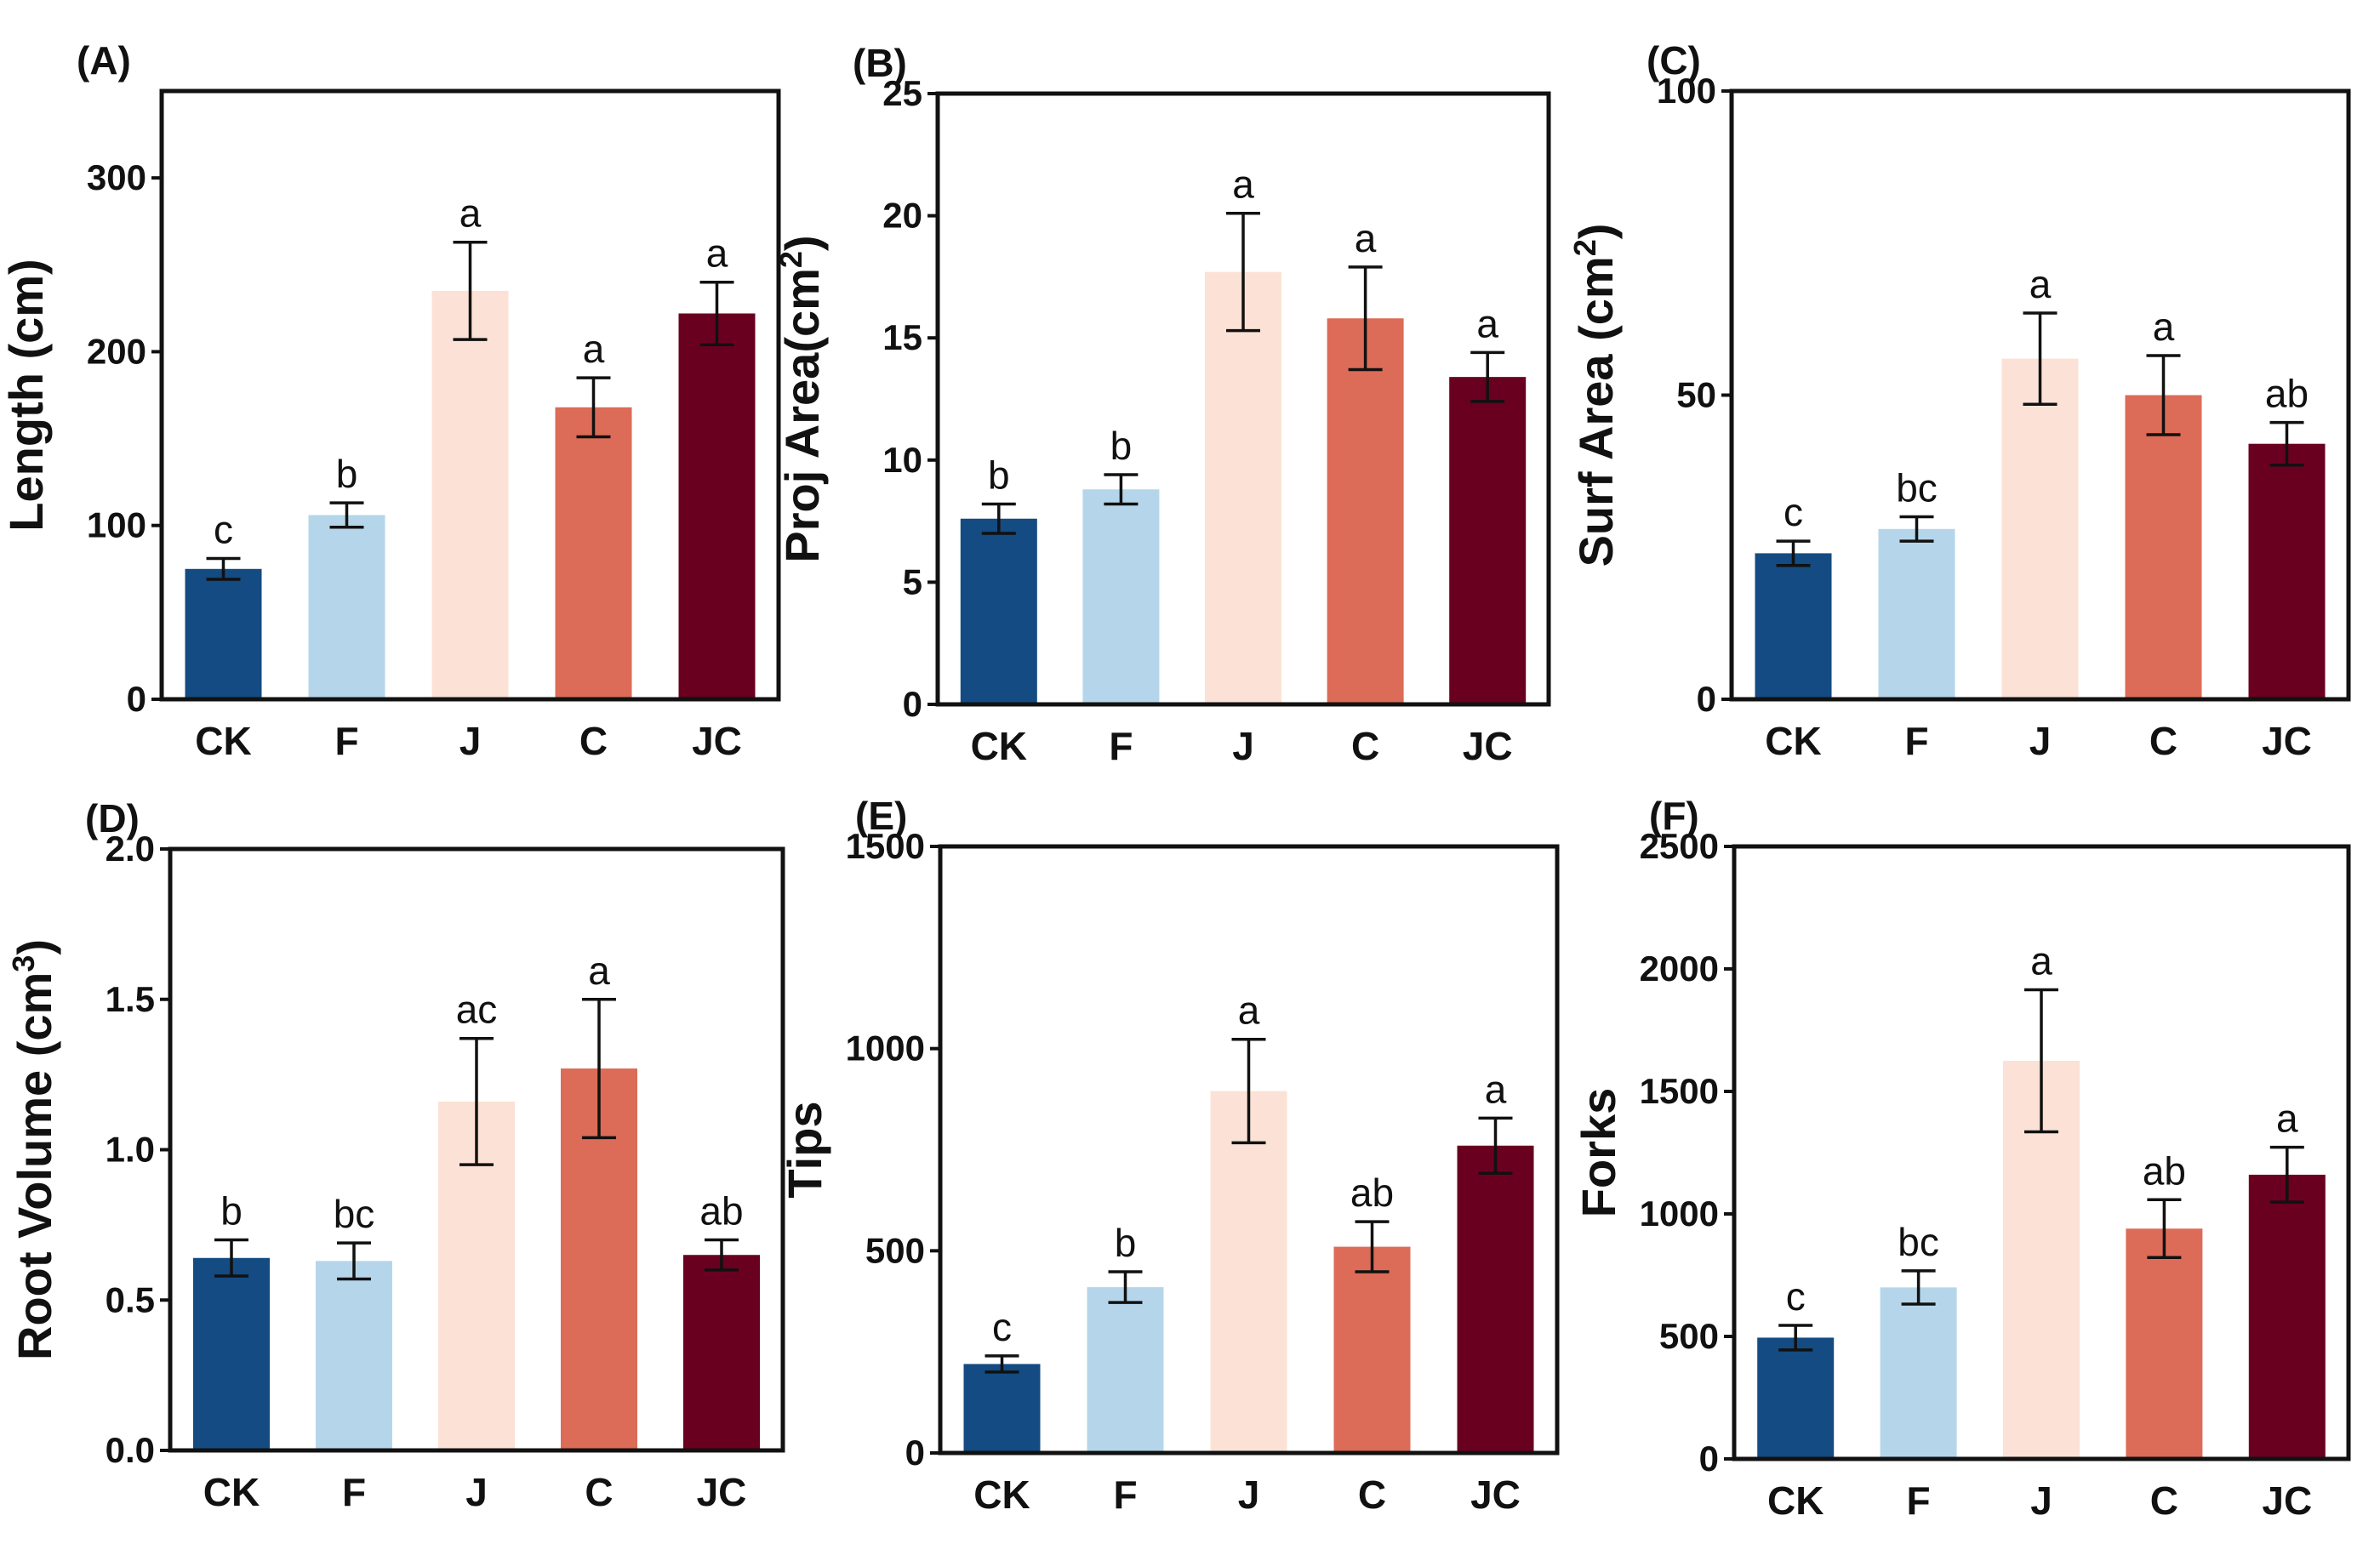  I want to click on y-tick-label: 15, so click(902, 337).